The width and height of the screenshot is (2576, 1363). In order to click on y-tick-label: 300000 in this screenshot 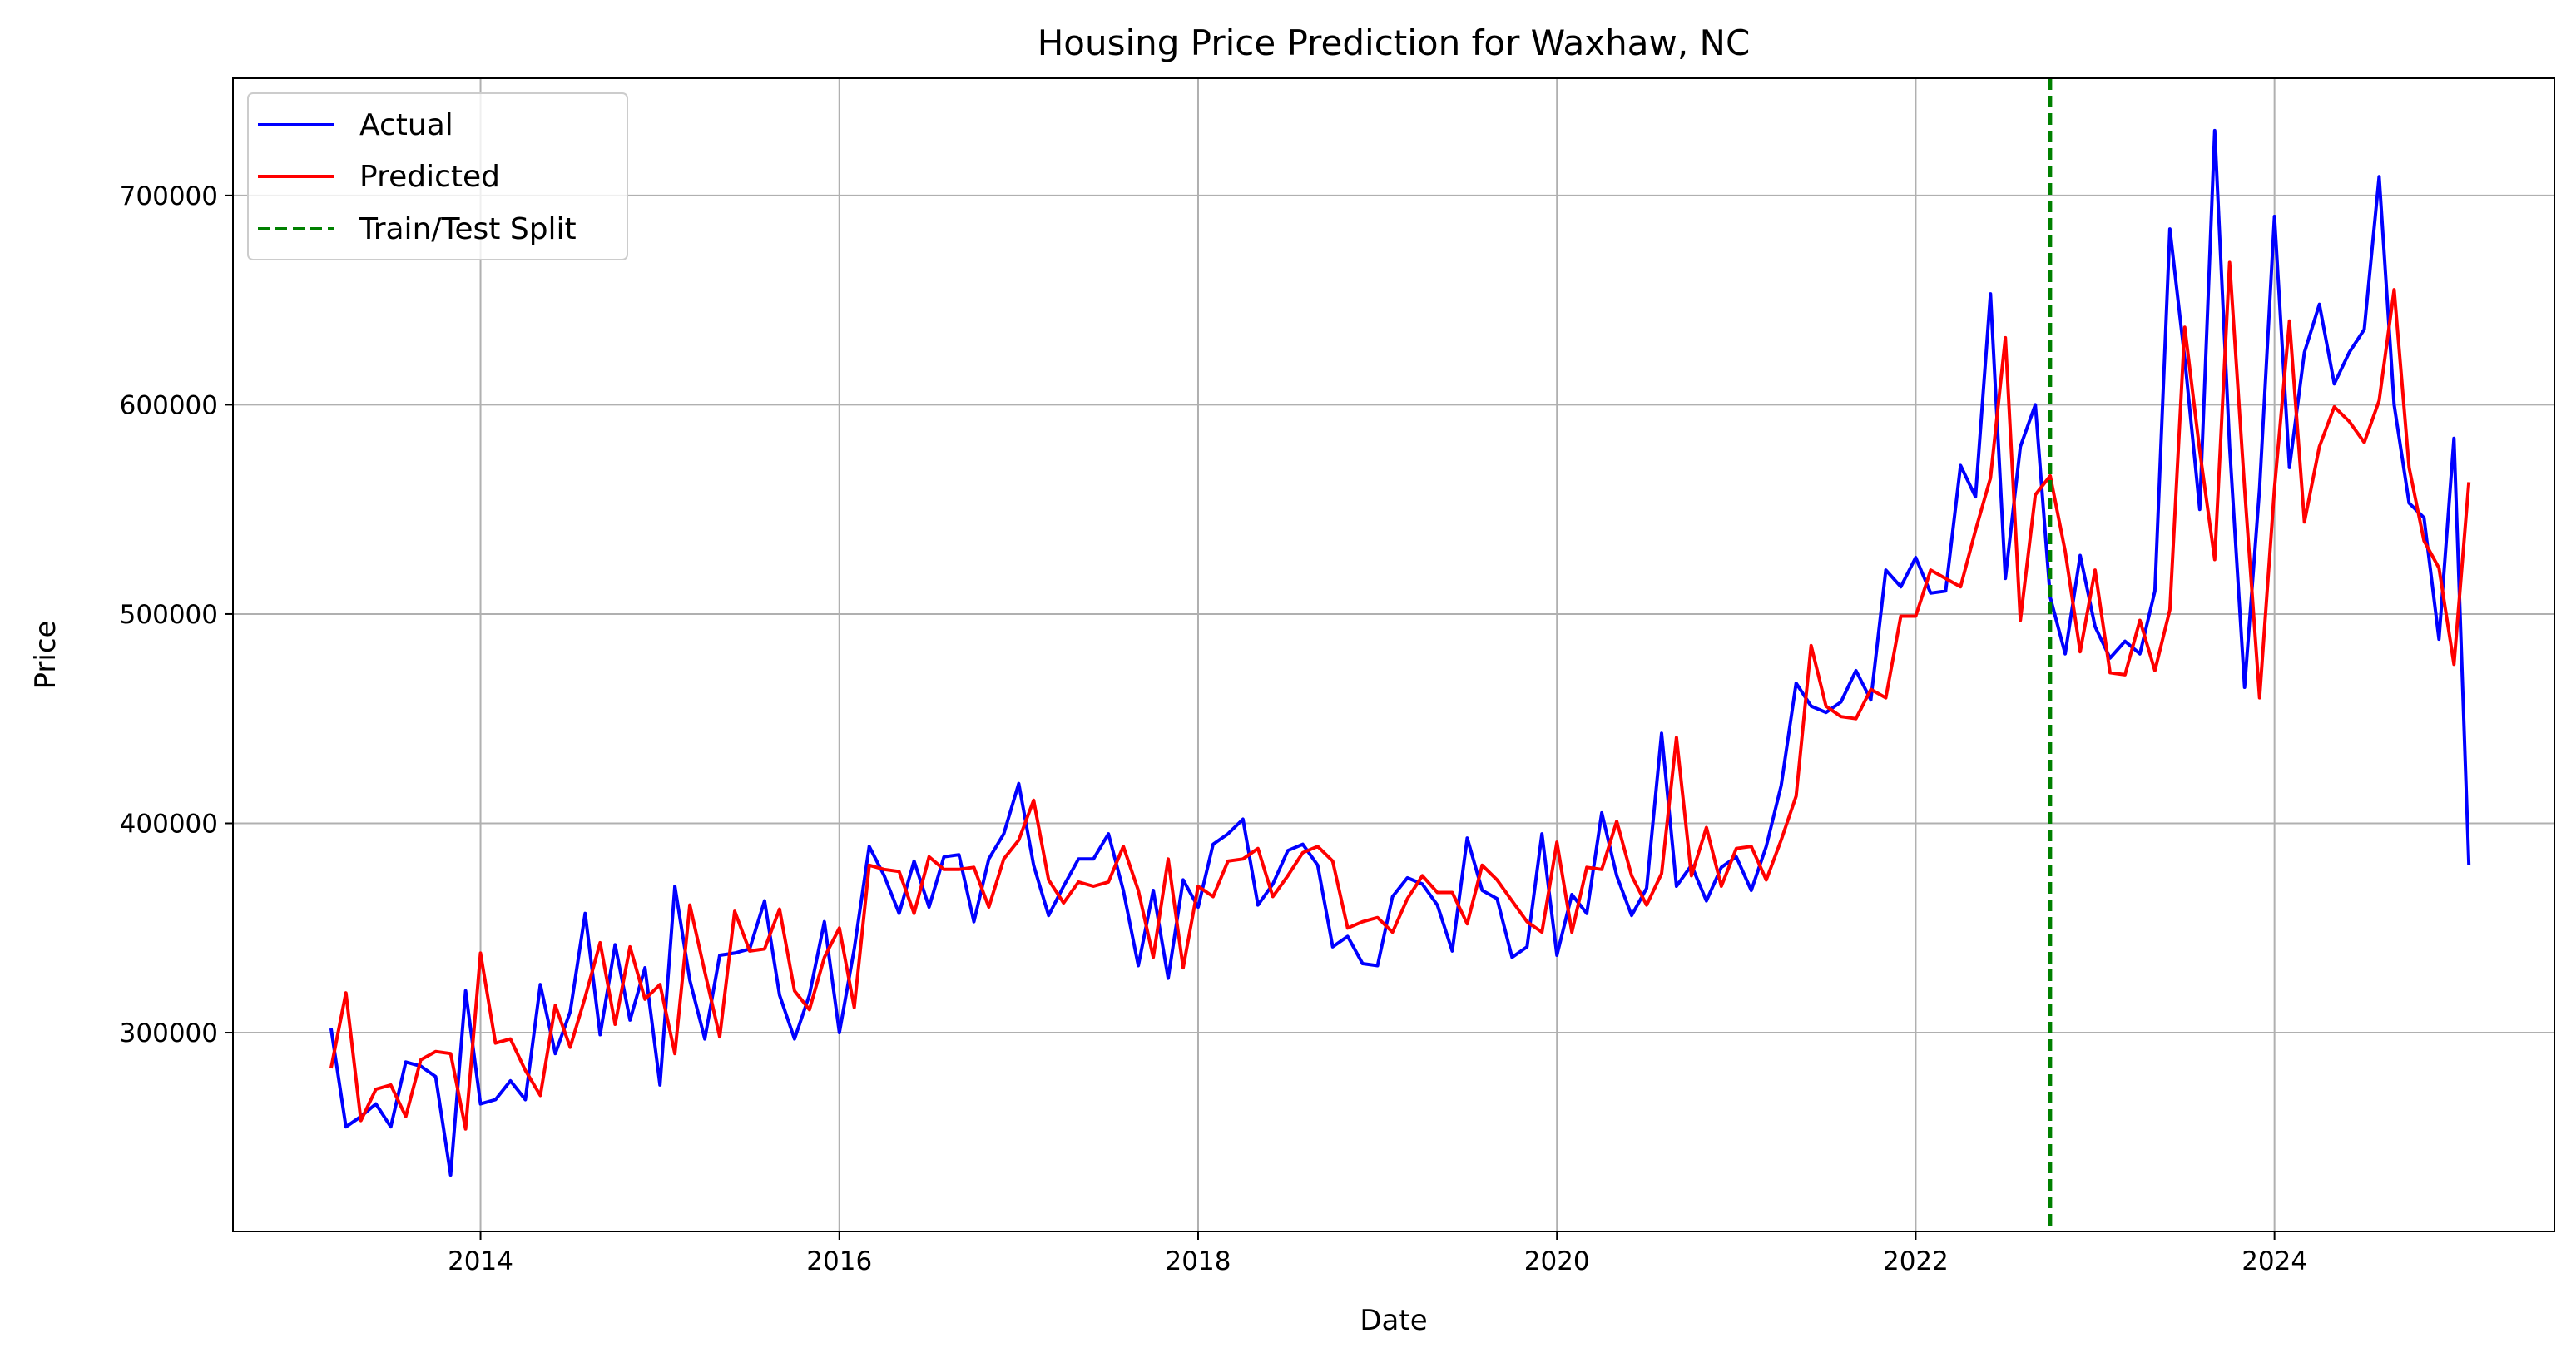, I will do `click(169, 1033)`.